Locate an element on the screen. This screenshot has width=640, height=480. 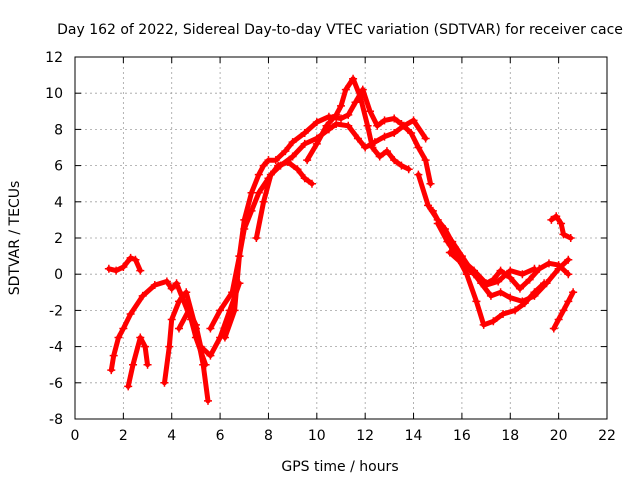
x-tick-label: 12 is located at coordinates (365, 436).